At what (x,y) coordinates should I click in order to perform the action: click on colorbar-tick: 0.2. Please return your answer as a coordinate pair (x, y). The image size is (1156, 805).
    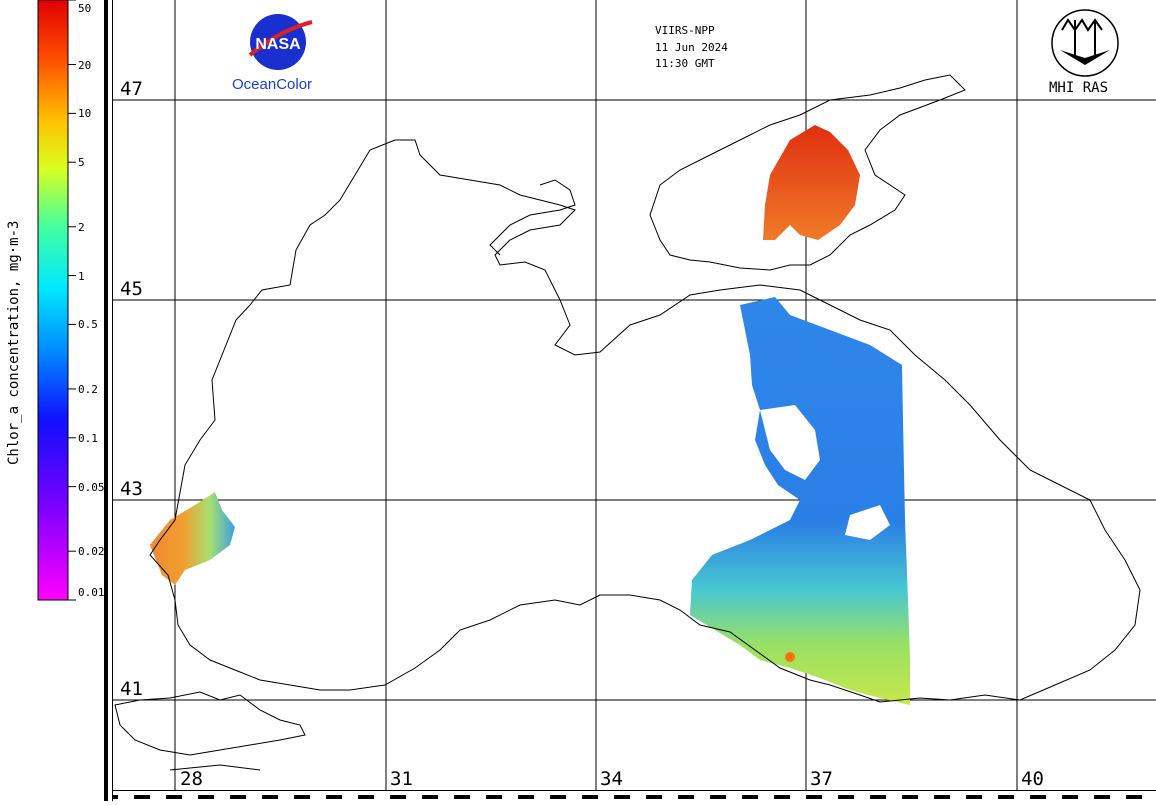
    Looking at the image, I should click on (88, 389).